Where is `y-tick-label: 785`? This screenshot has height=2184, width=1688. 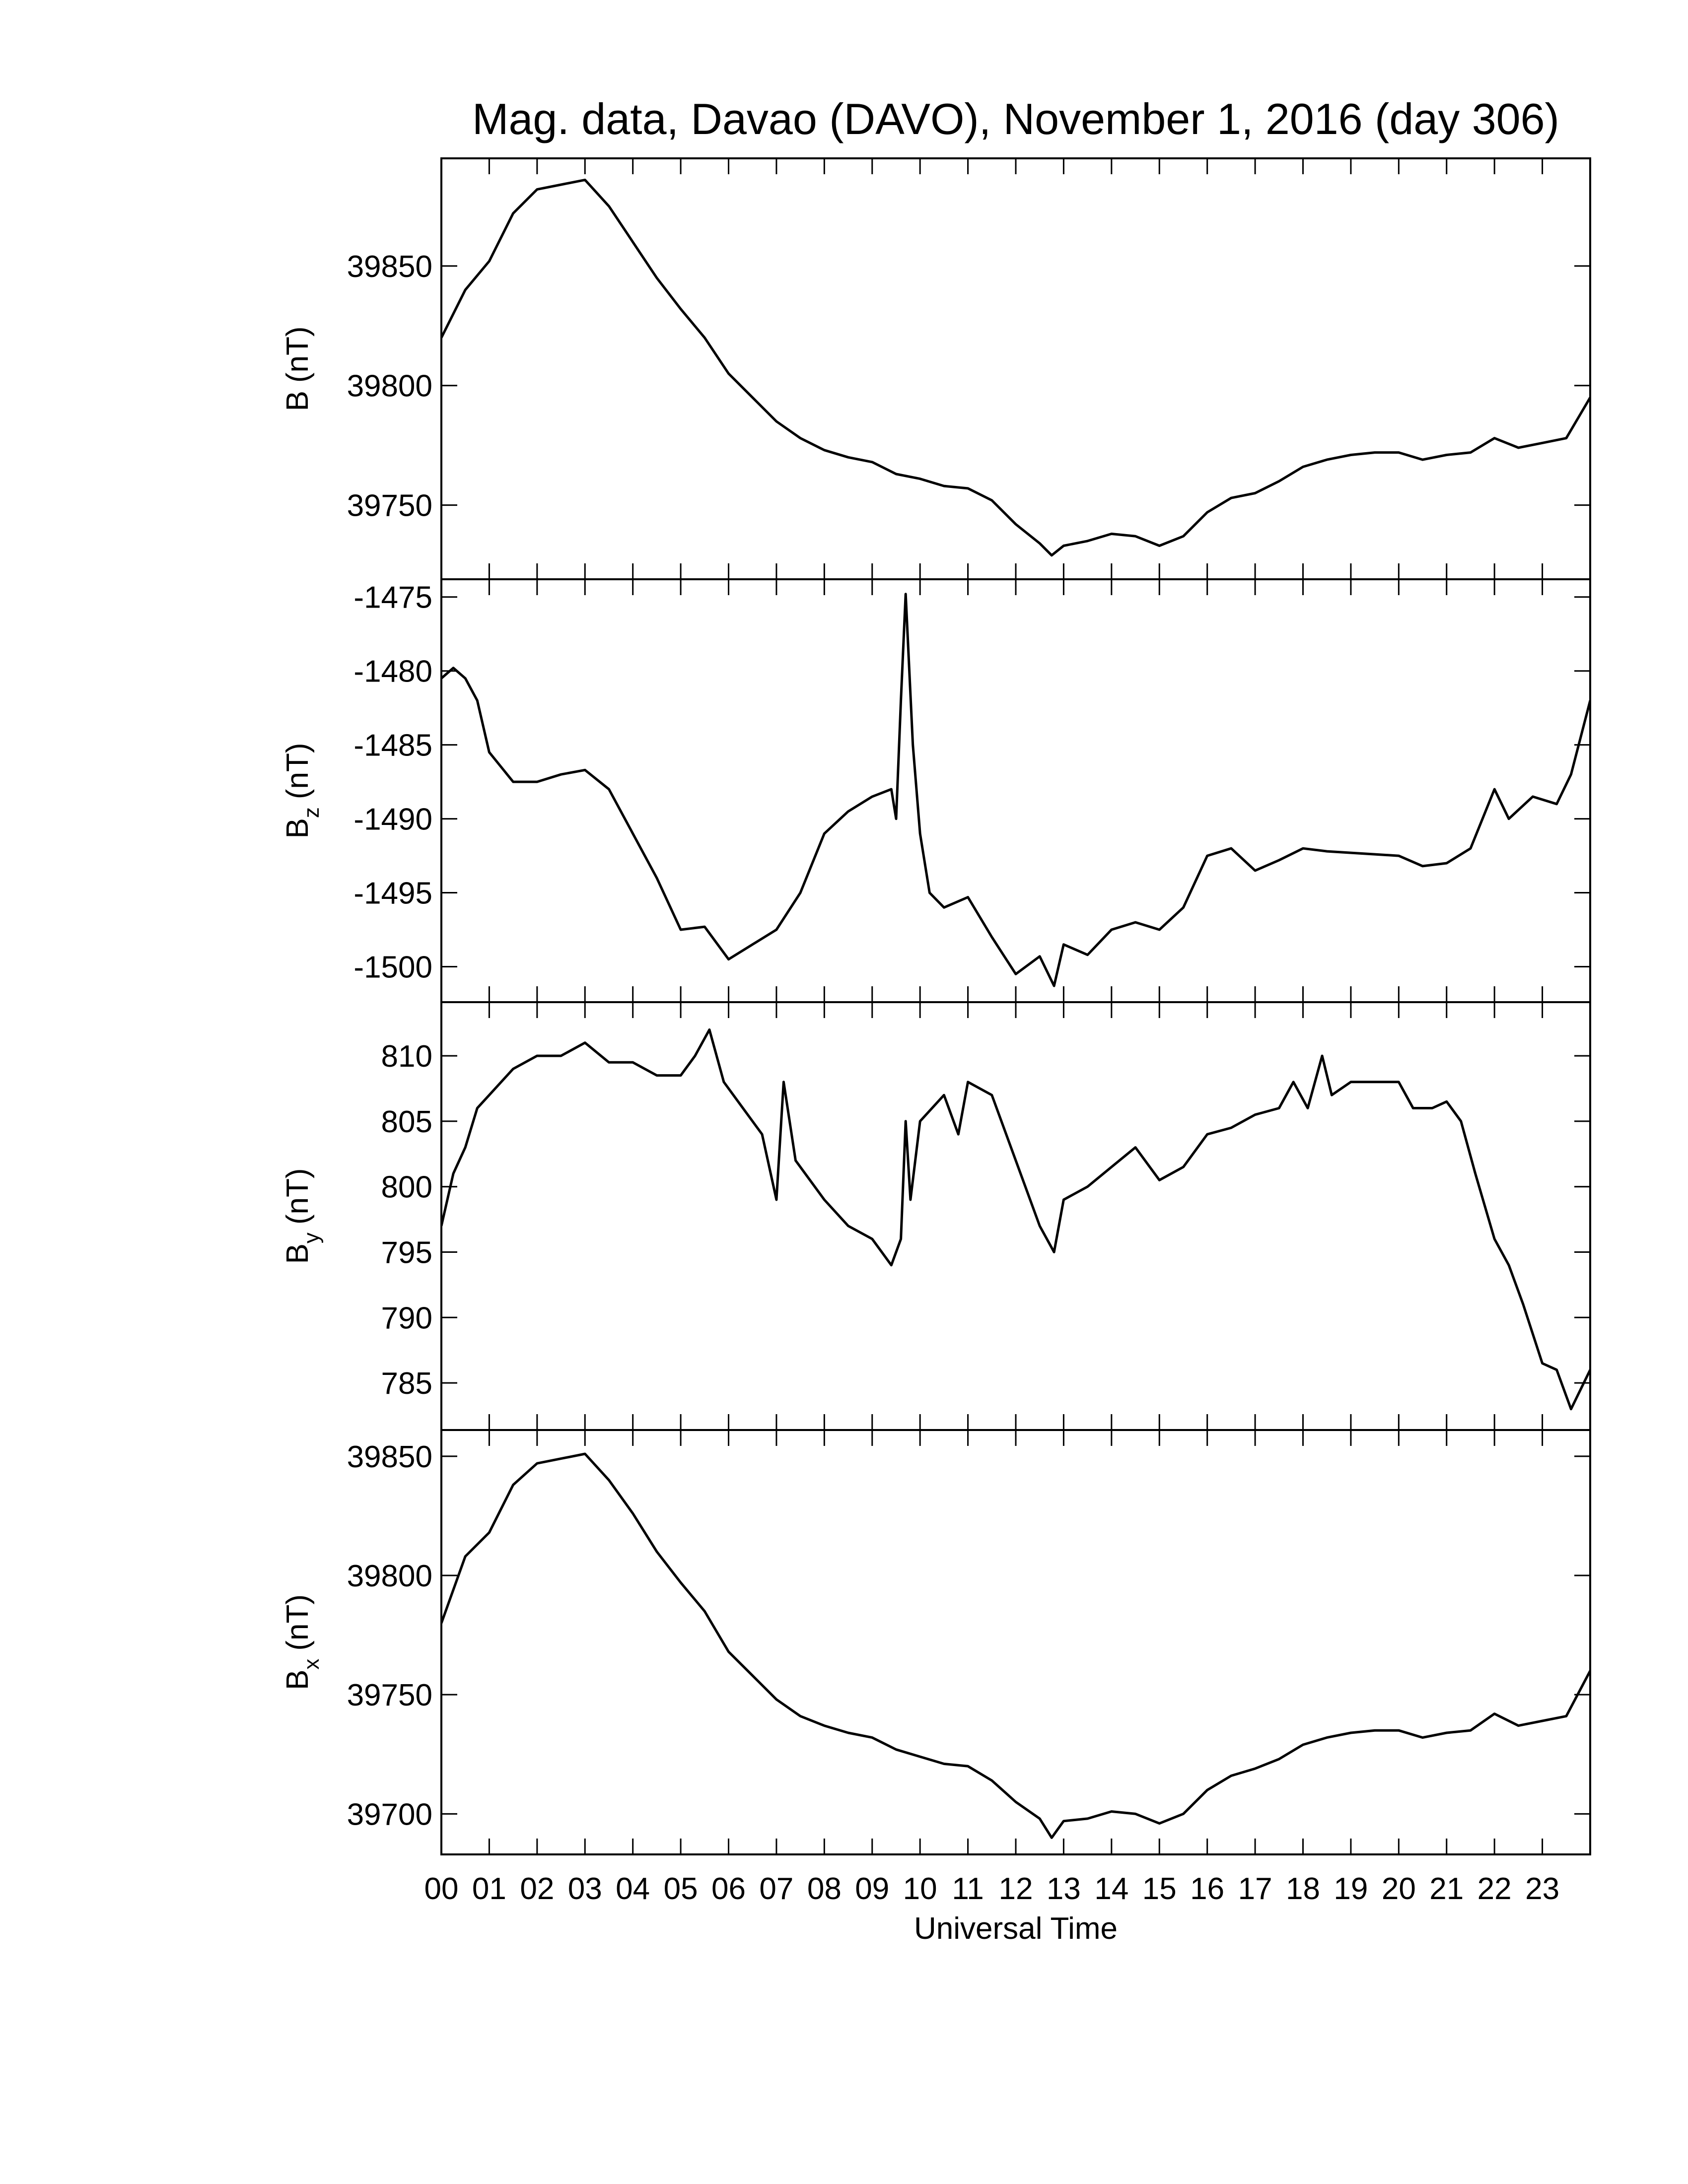
y-tick-label: 785 is located at coordinates (406, 1383).